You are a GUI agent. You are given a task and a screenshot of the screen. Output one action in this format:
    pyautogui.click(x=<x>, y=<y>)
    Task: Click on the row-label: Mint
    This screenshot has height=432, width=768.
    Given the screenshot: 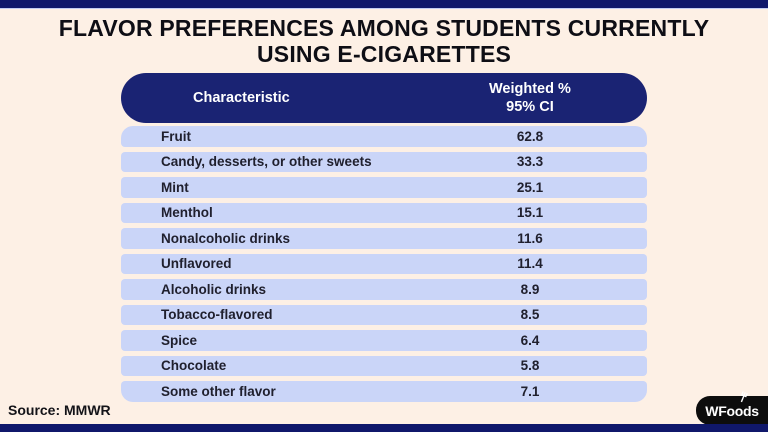 What is the action you would take?
    pyautogui.click(x=175, y=187)
    